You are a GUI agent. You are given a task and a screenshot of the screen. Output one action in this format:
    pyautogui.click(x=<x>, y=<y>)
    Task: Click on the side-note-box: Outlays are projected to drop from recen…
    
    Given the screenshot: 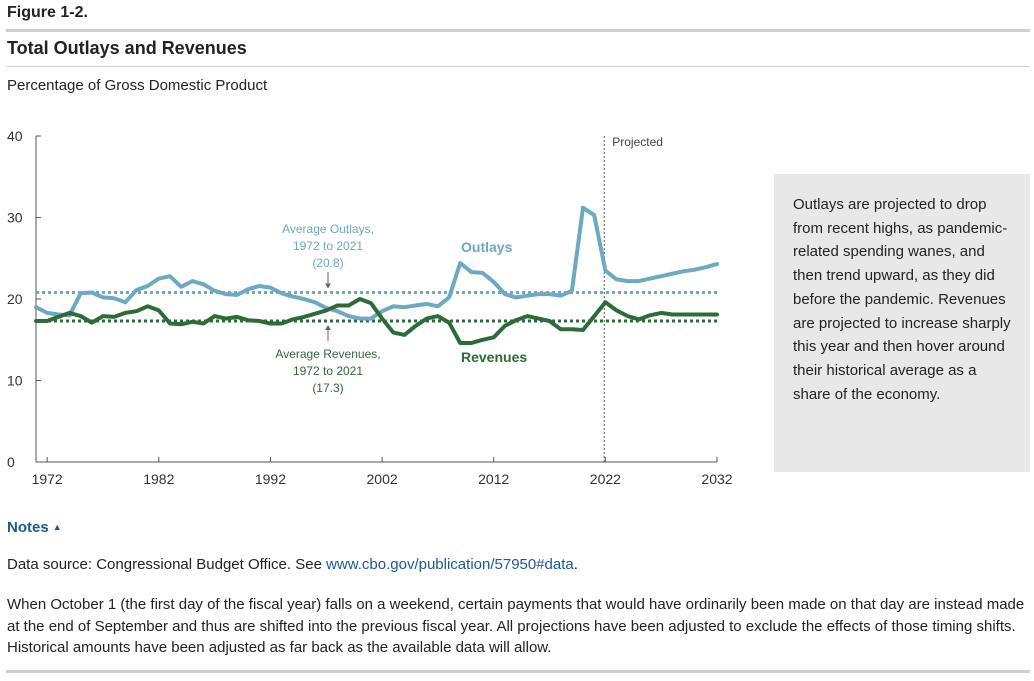 What is the action you would take?
    pyautogui.click(x=902, y=323)
    